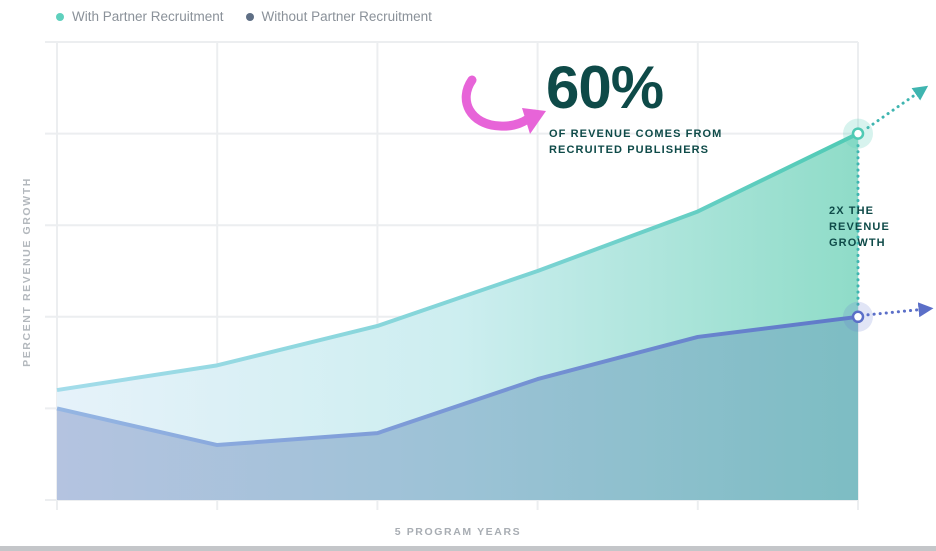 This screenshot has height=551, width=936. What do you see at coordinates (458, 532) in the screenshot?
I see `x-axis-label: 5 PROGRAM YEARS` at bounding box center [458, 532].